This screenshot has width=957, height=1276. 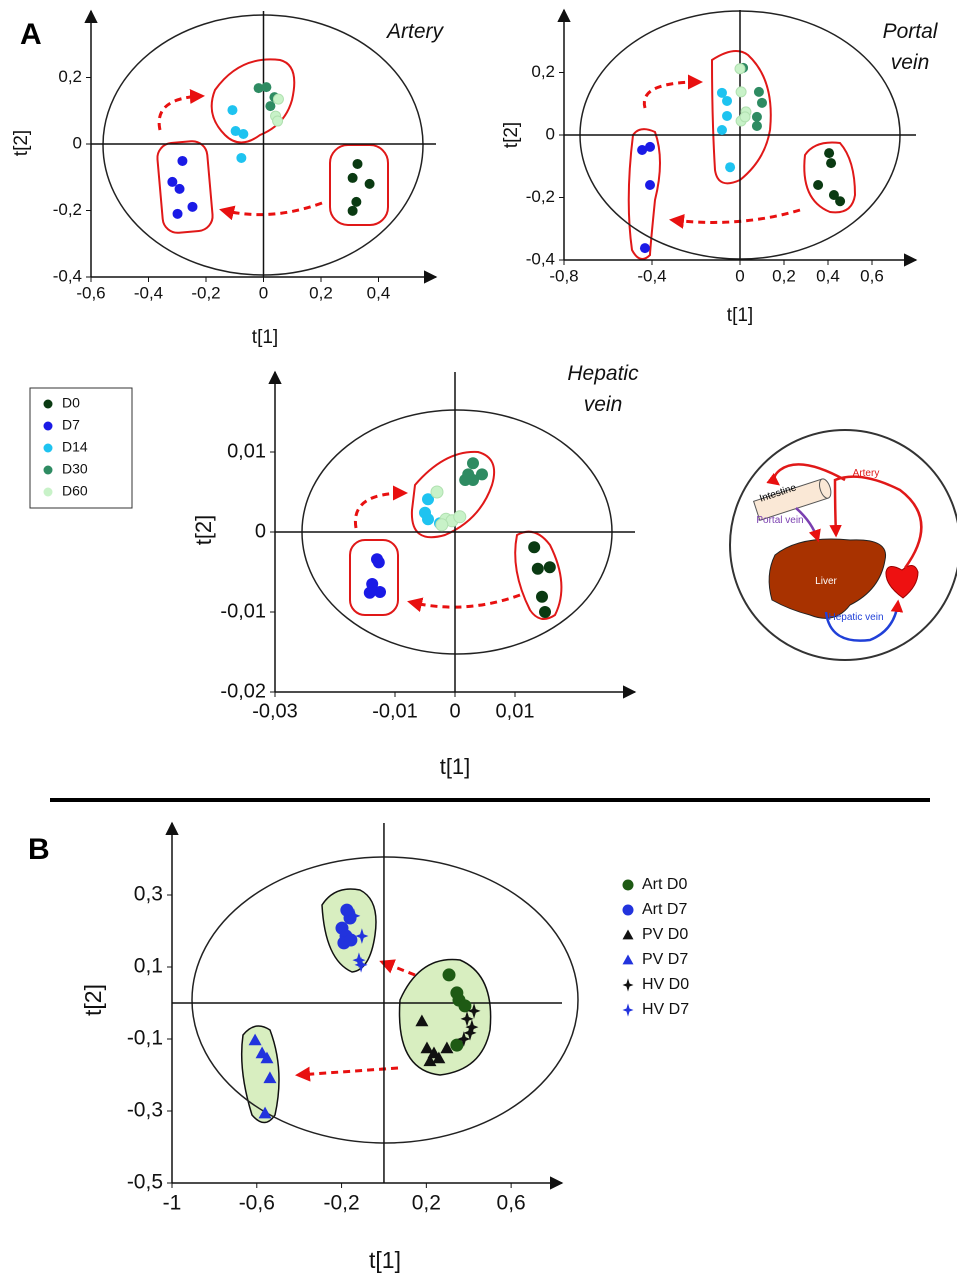 What do you see at coordinates (515, 711) in the screenshot?
I see `x-tick-label: 0,01` at bounding box center [515, 711].